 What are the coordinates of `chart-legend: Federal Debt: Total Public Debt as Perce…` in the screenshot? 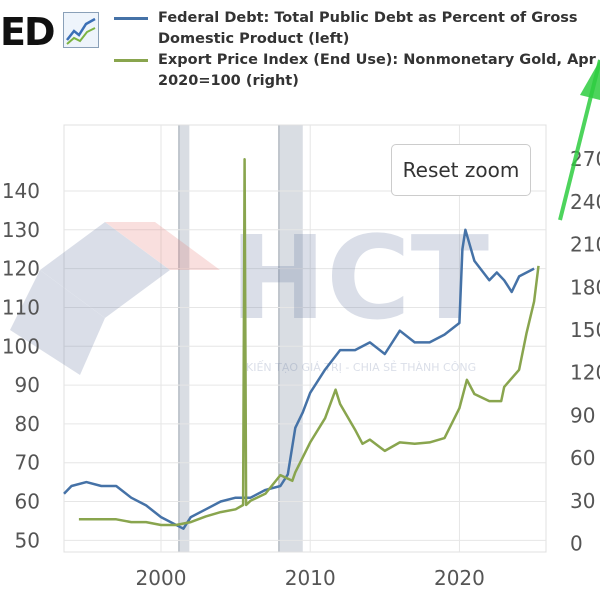 It's located at (357, 50).